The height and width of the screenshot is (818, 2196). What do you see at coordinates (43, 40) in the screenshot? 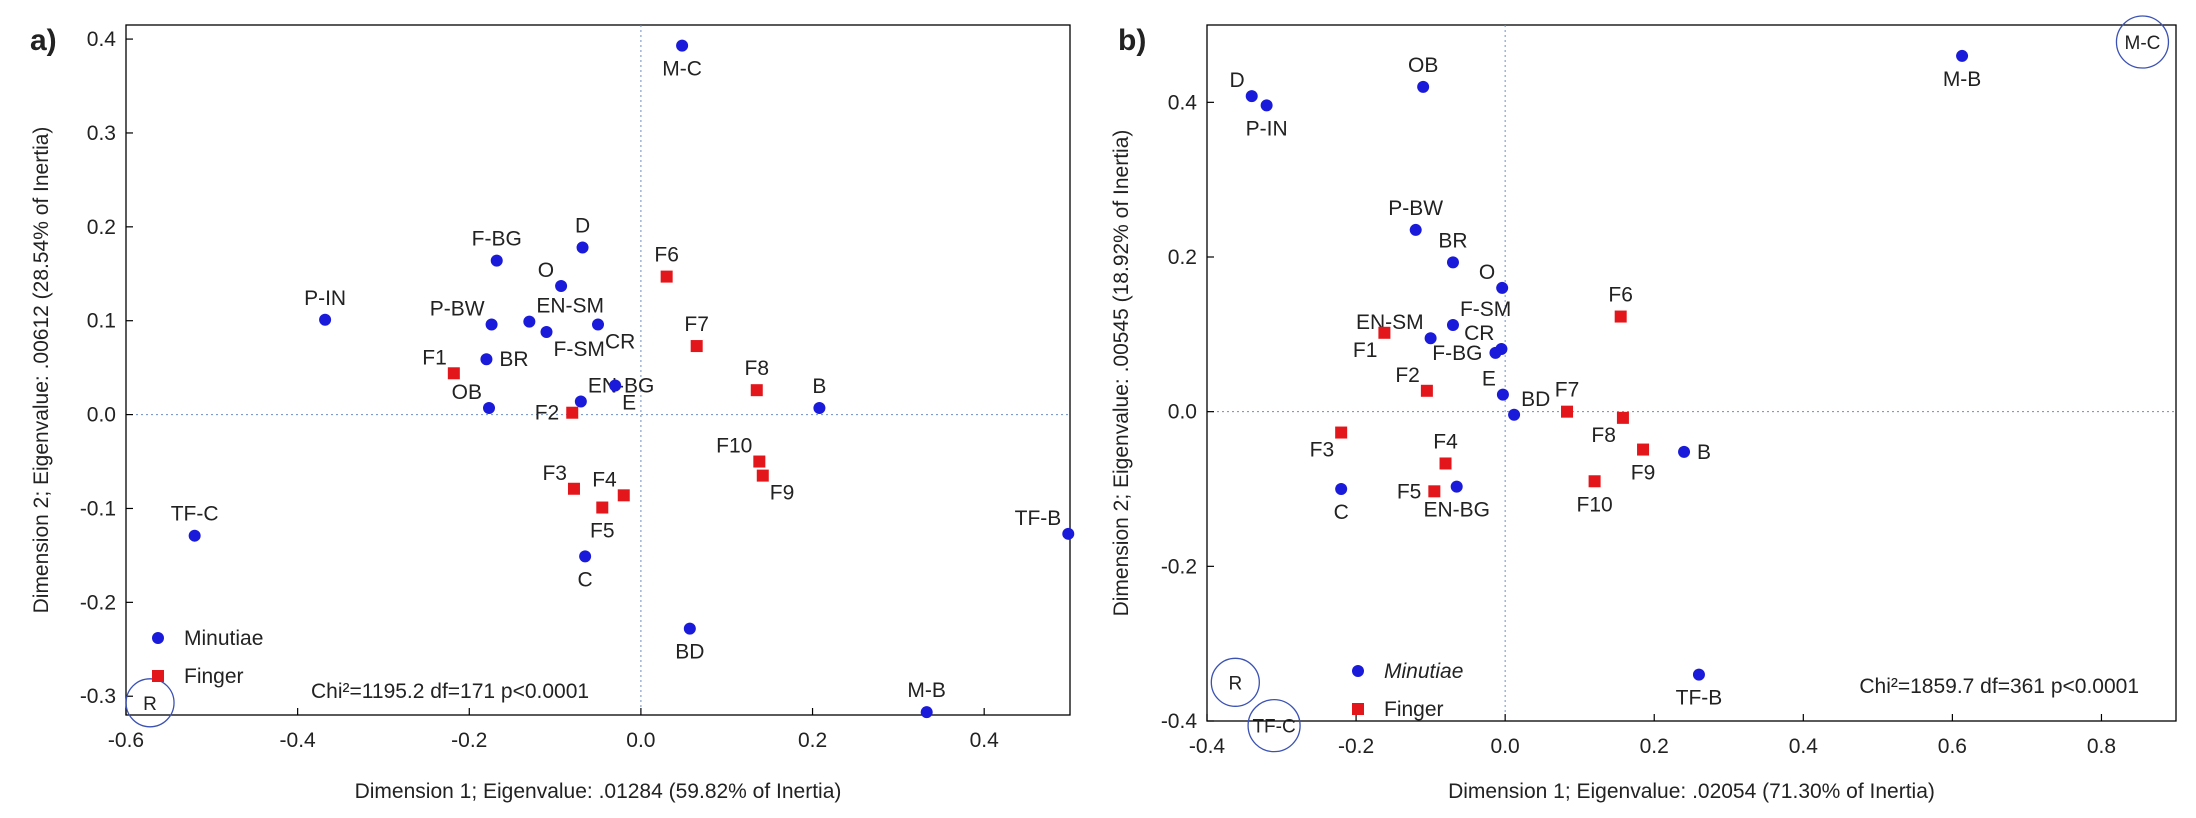
I see `panel-letter: a)` at bounding box center [43, 40].